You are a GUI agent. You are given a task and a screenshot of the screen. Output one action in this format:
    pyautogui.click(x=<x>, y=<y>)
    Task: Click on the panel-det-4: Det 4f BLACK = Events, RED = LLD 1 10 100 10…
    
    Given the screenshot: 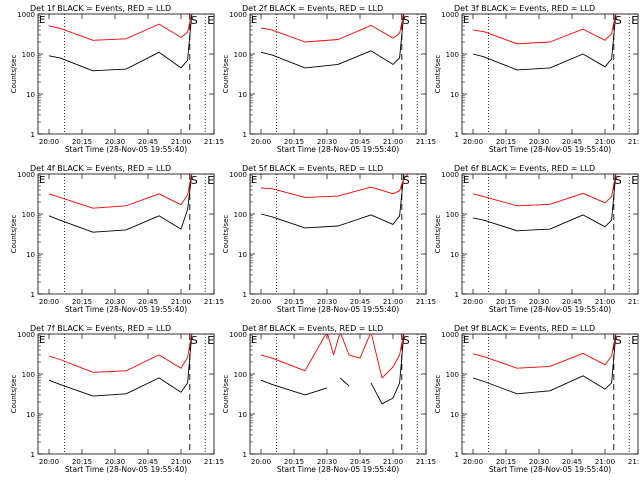 What is the action you would take?
    pyautogui.click(x=117, y=239)
    